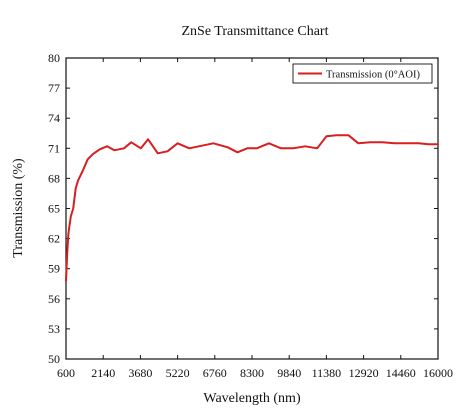 Image resolution: width=467 pixels, height=418 pixels. I want to click on legend-box, so click(362, 73).